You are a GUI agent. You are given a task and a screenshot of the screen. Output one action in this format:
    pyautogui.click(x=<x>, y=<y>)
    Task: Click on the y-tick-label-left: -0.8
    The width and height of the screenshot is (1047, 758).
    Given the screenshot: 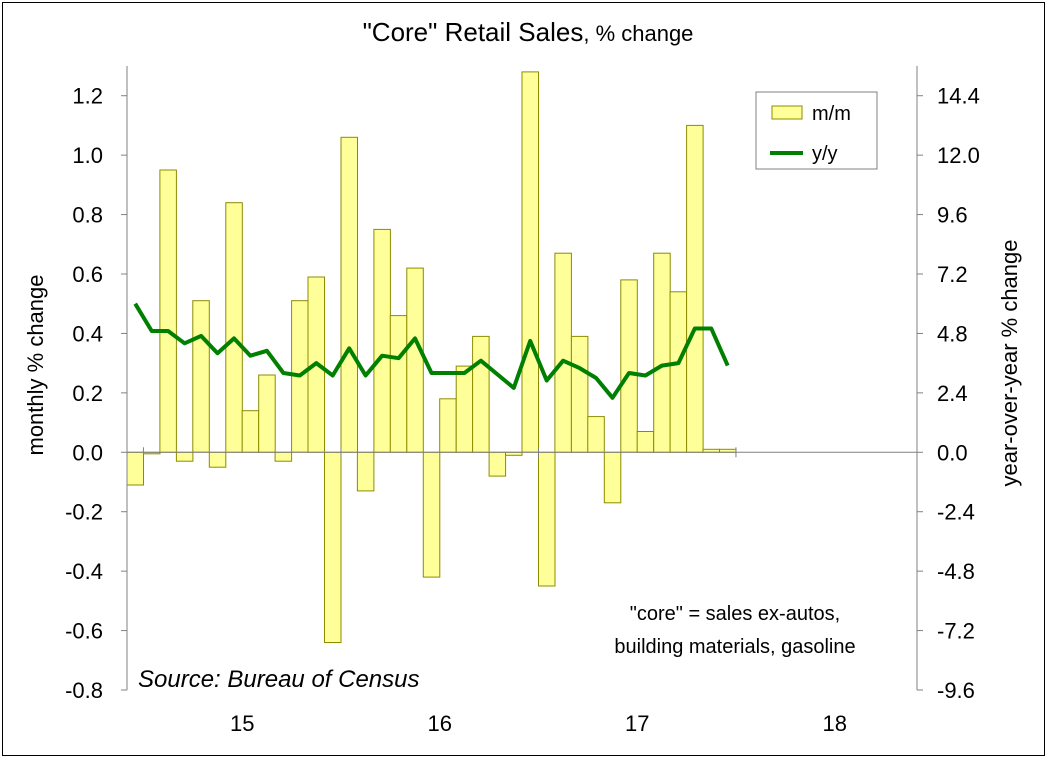 What is the action you would take?
    pyautogui.click(x=84, y=690)
    